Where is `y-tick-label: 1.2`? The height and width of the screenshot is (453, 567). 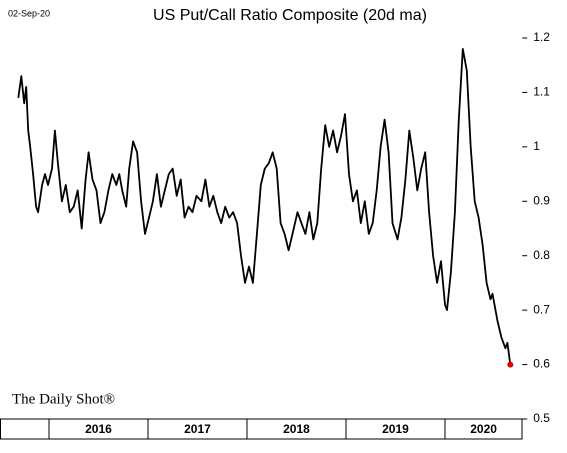 y-tick-label: 1.2 is located at coordinates (541, 37).